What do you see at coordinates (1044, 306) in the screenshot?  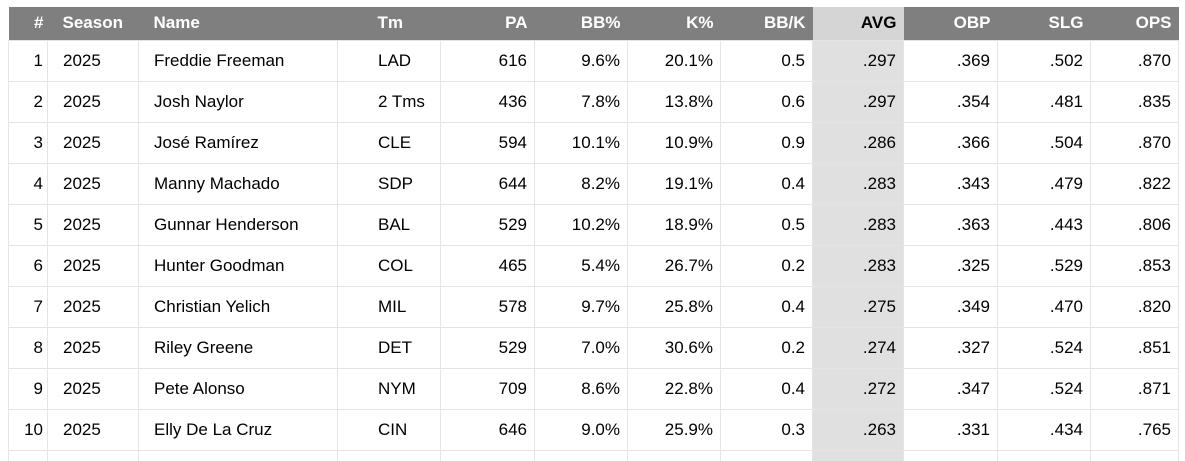 I see `cell-slg: .470` at bounding box center [1044, 306].